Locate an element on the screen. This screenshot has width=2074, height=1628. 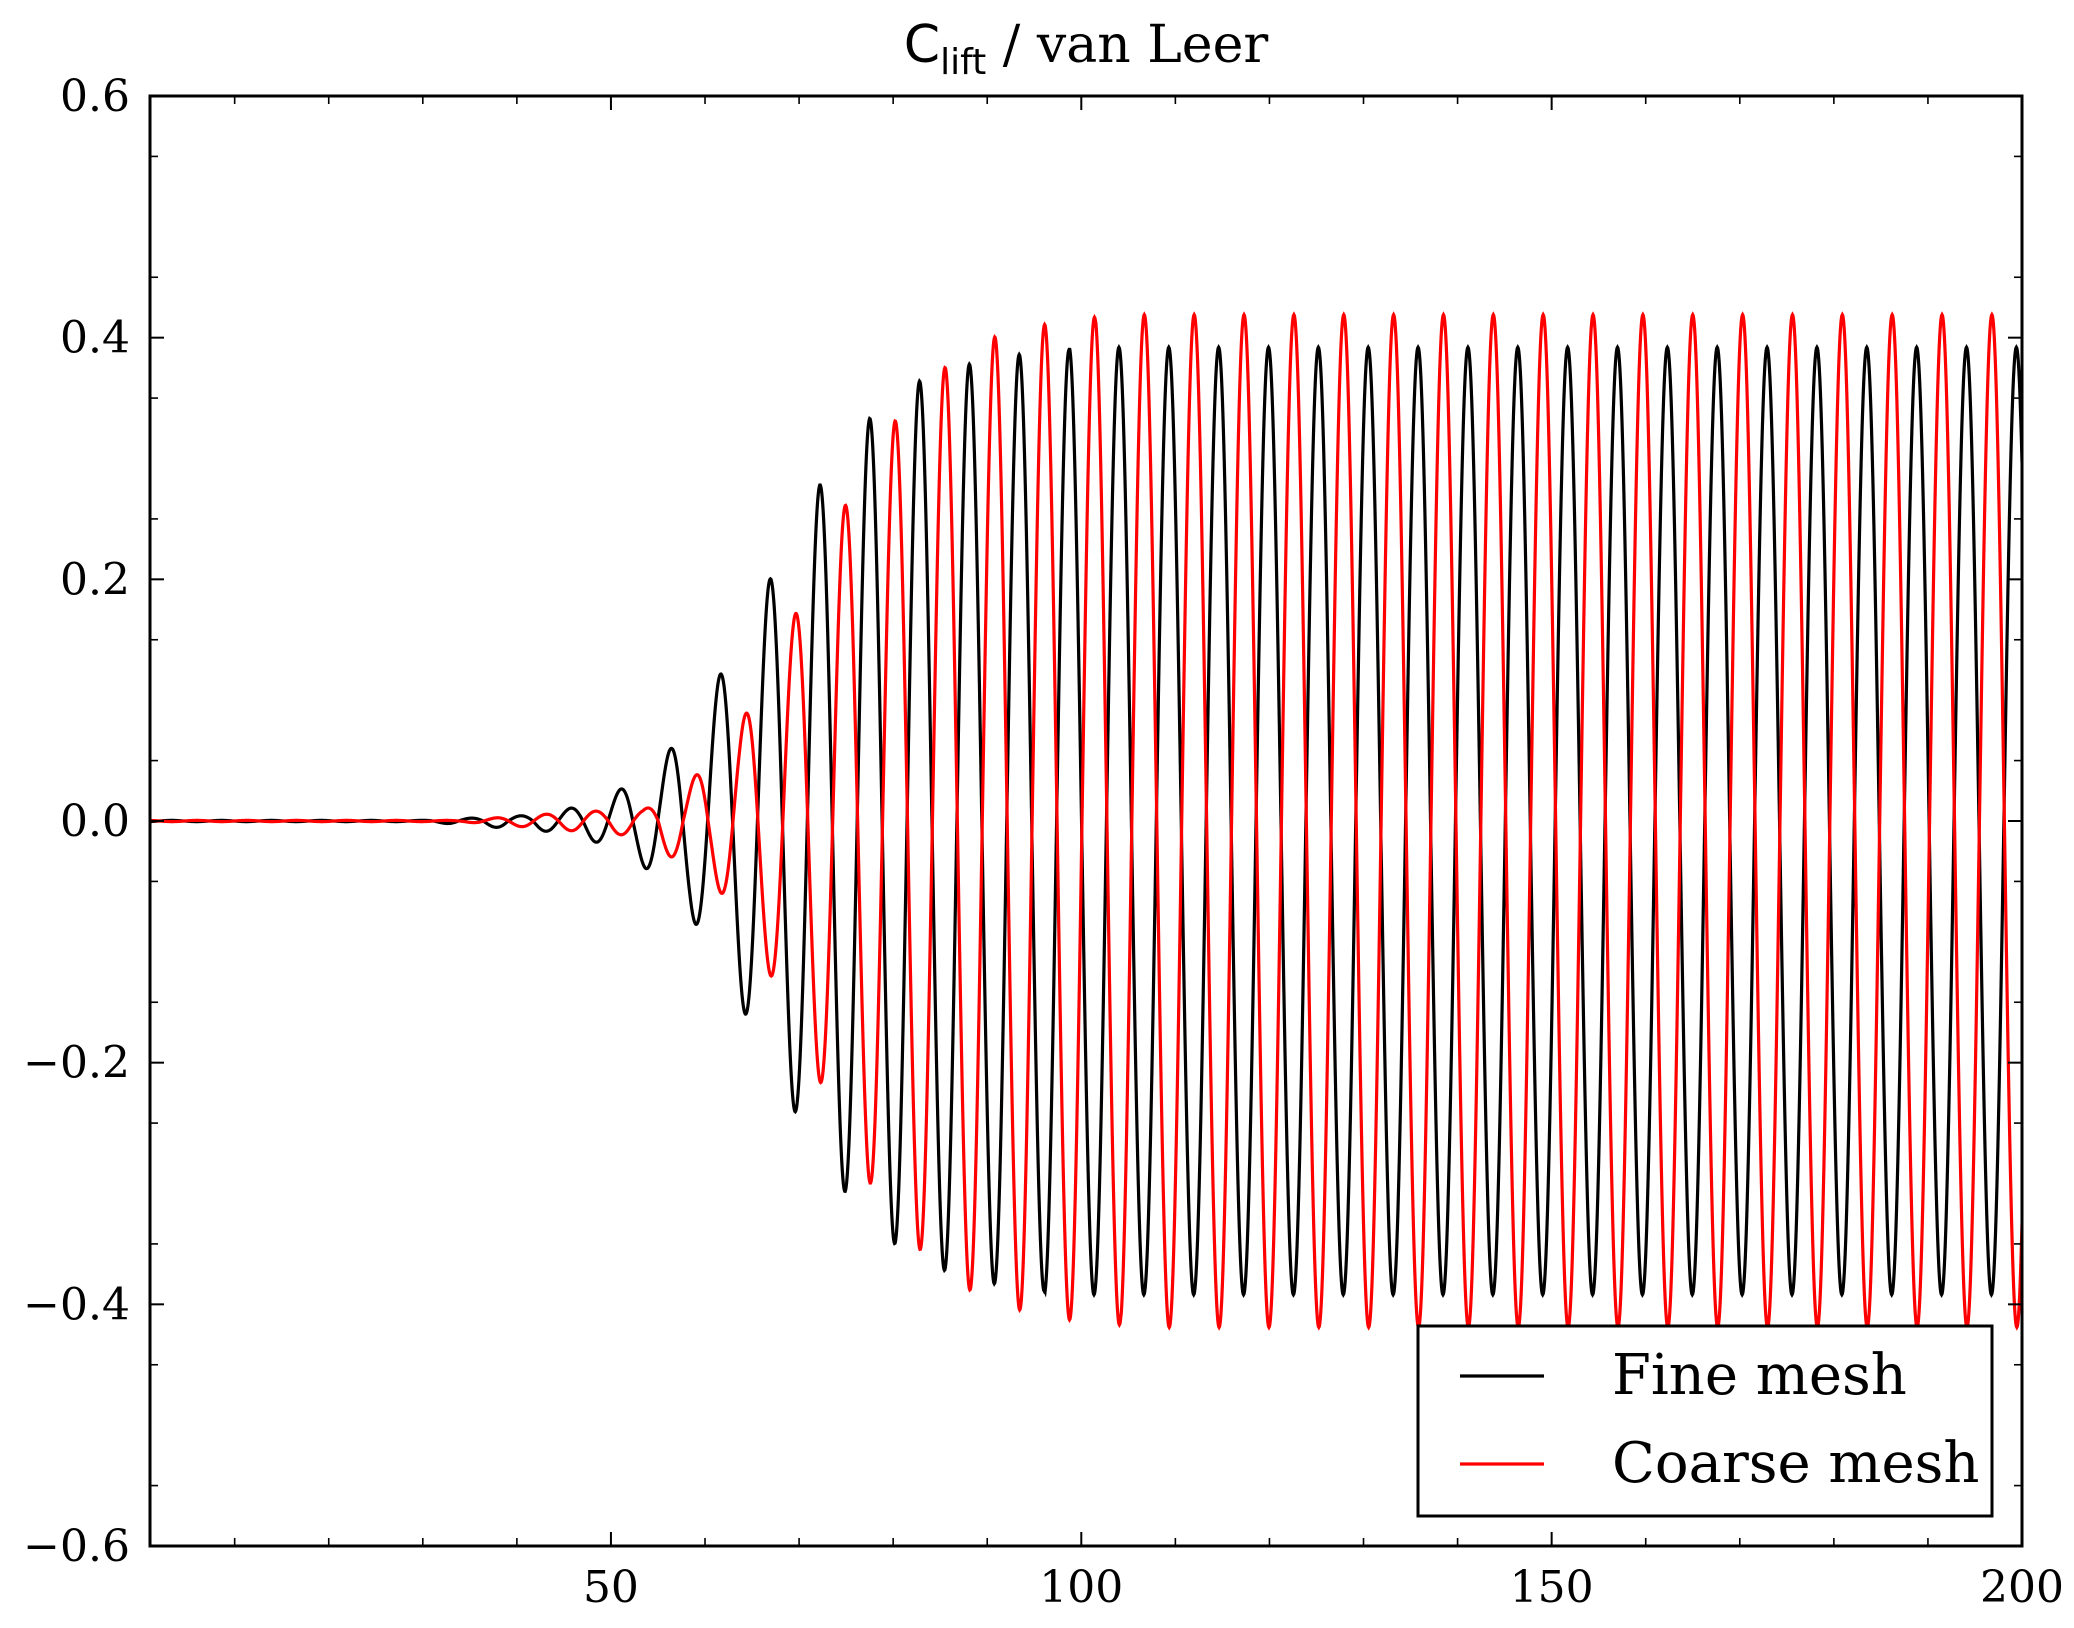
chart-title: Clift / van Leer is located at coordinates (1086, 49).